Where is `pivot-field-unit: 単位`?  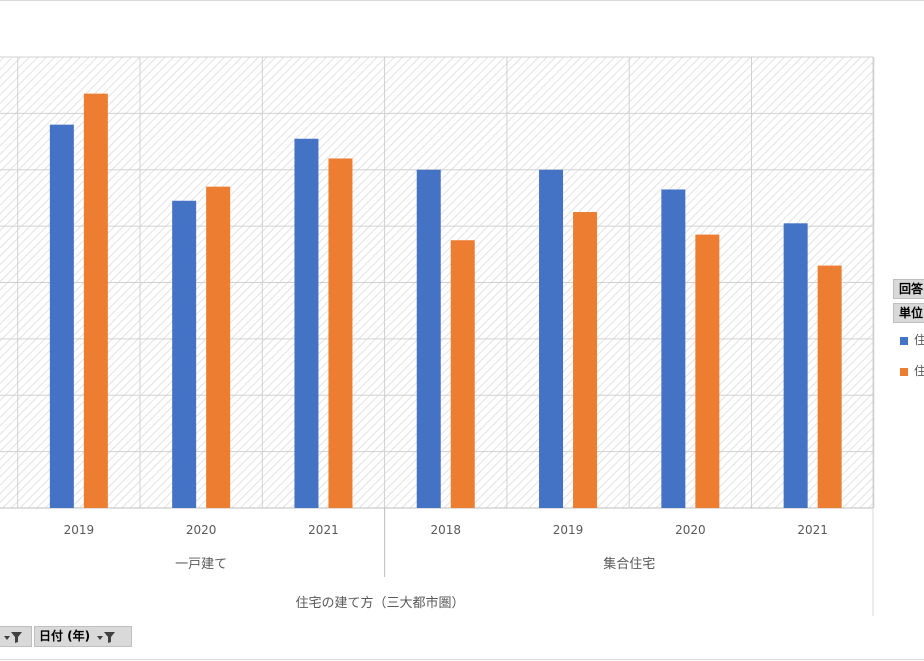 pivot-field-unit: 単位 is located at coordinates (908, 313).